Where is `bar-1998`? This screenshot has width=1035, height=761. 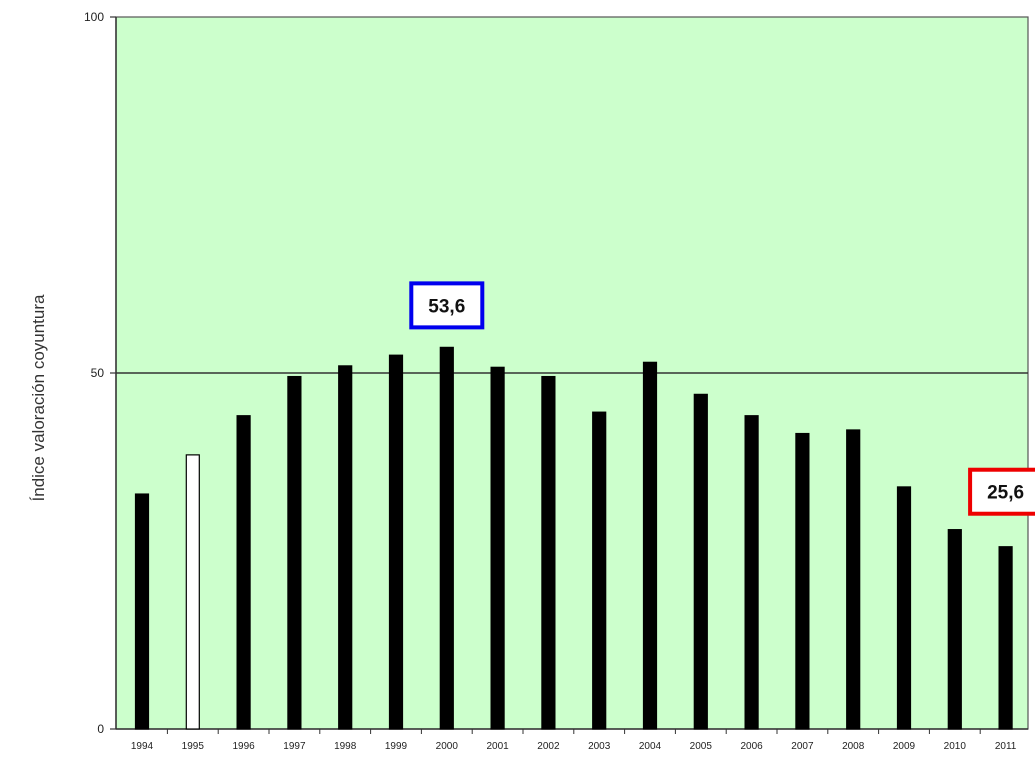
bar-1998 is located at coordinates (345, 547).